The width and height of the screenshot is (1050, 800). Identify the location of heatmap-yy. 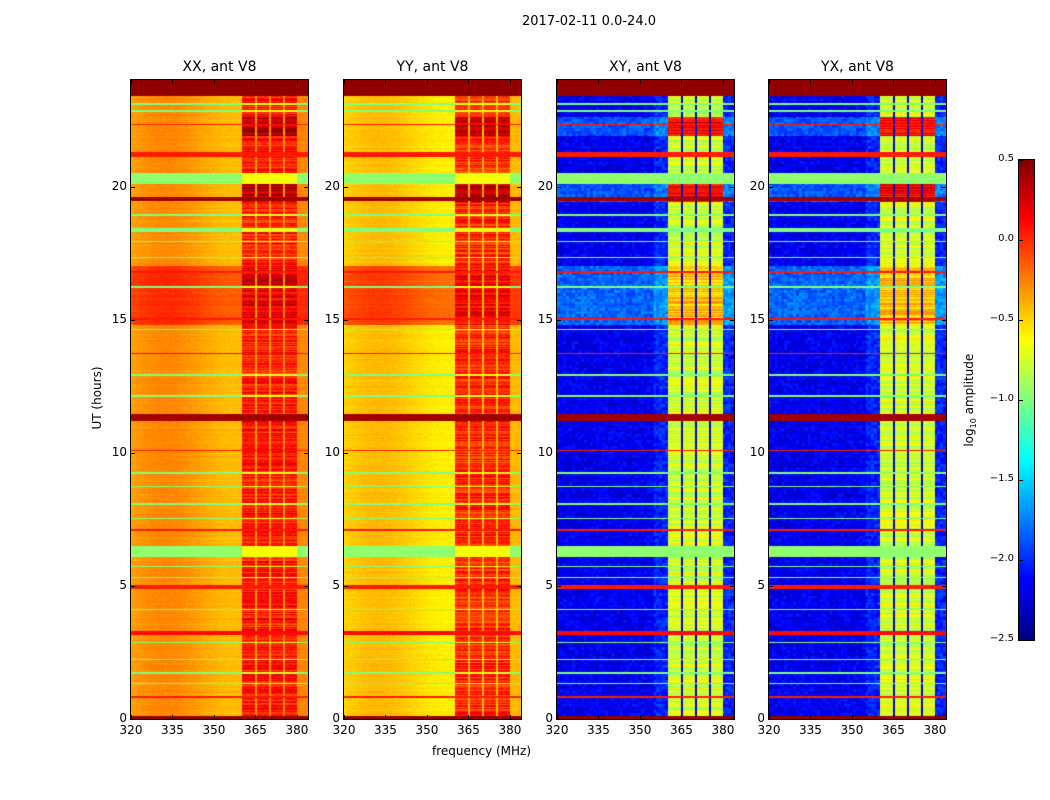
(432, 399).